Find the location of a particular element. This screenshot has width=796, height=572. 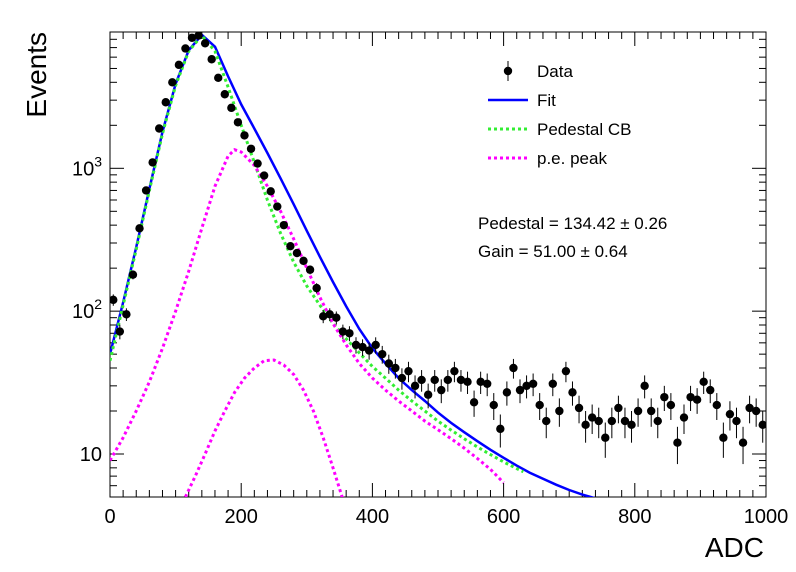

x-tick-label: 400 is located at coordinates (372, 517).